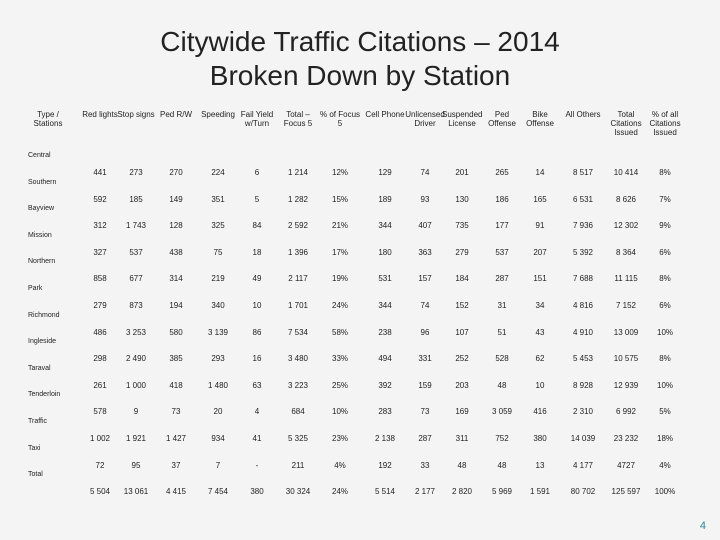  I want to click on column-header: Unlicensed Driver, so click(425, 119).